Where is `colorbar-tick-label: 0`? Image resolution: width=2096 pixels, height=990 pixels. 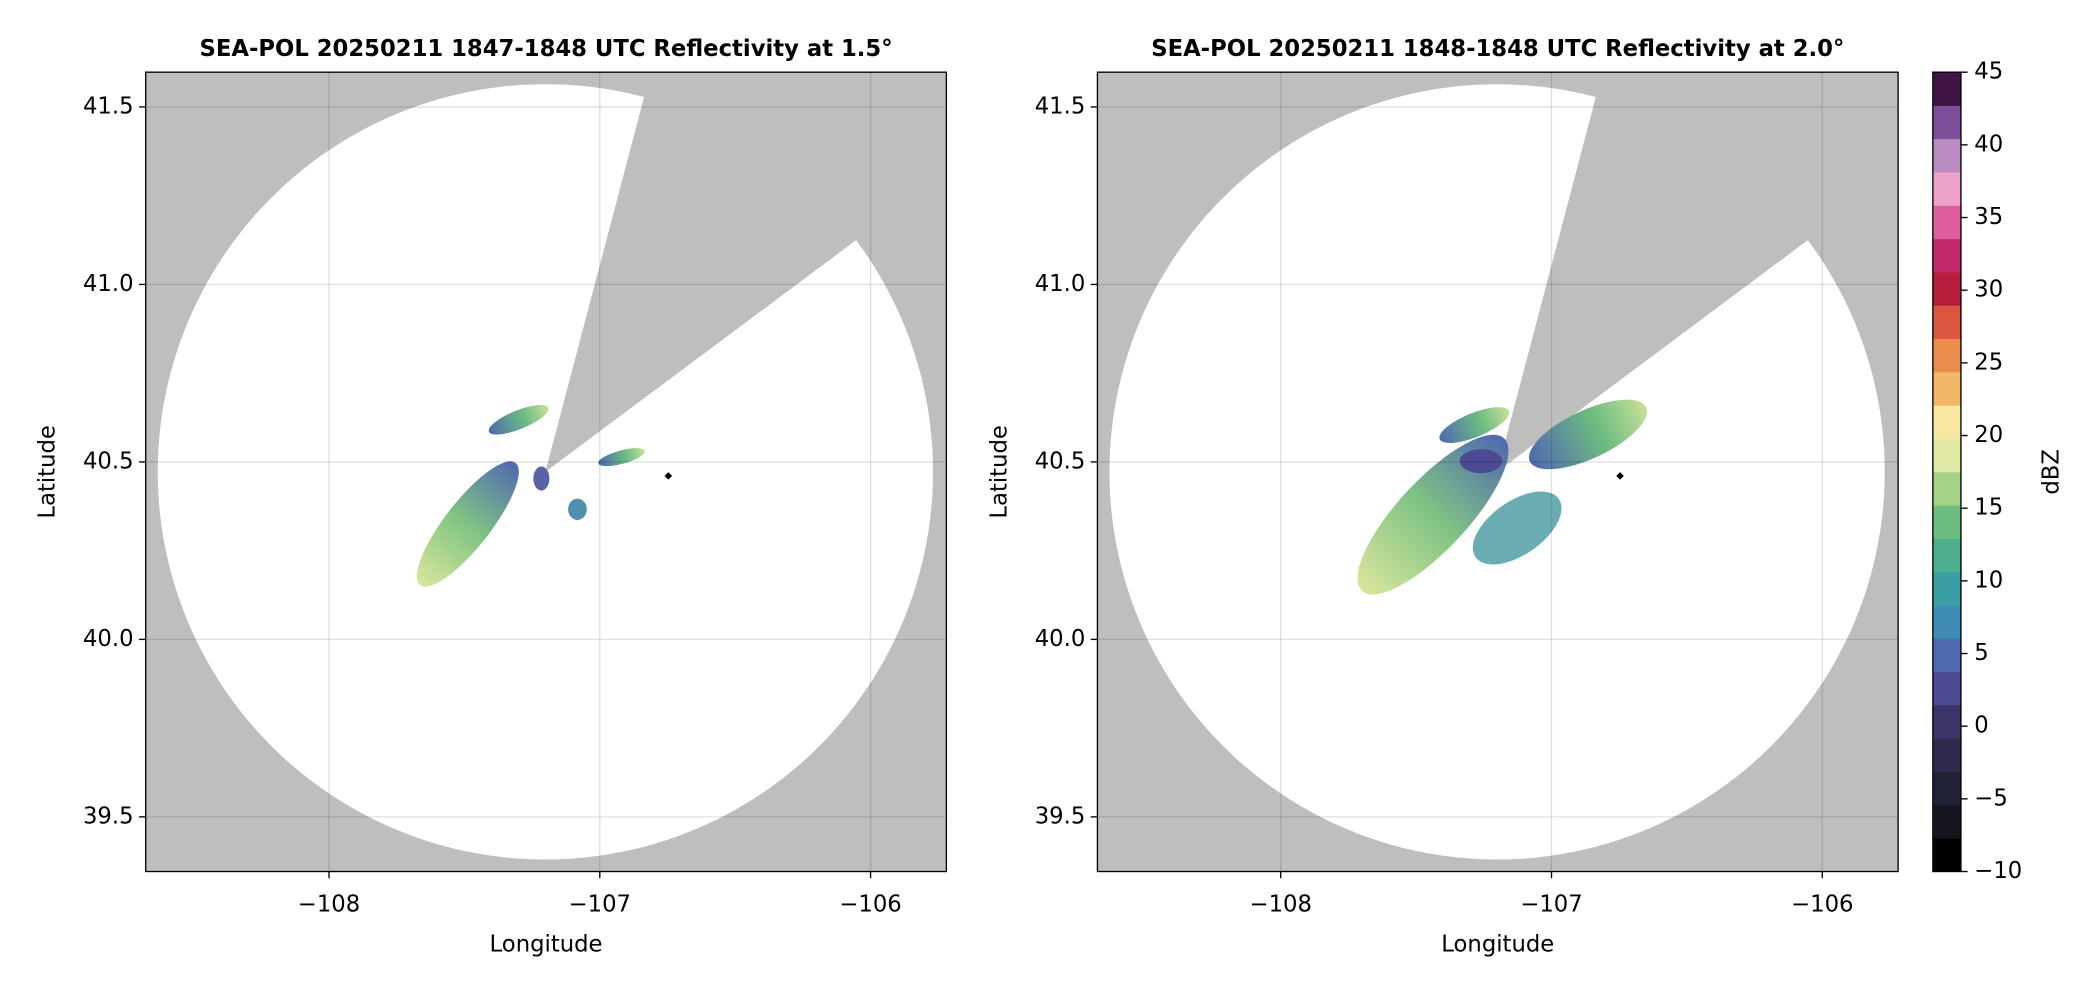 colorbar-tick-label: 0 is located at coordinates (1981, 726).